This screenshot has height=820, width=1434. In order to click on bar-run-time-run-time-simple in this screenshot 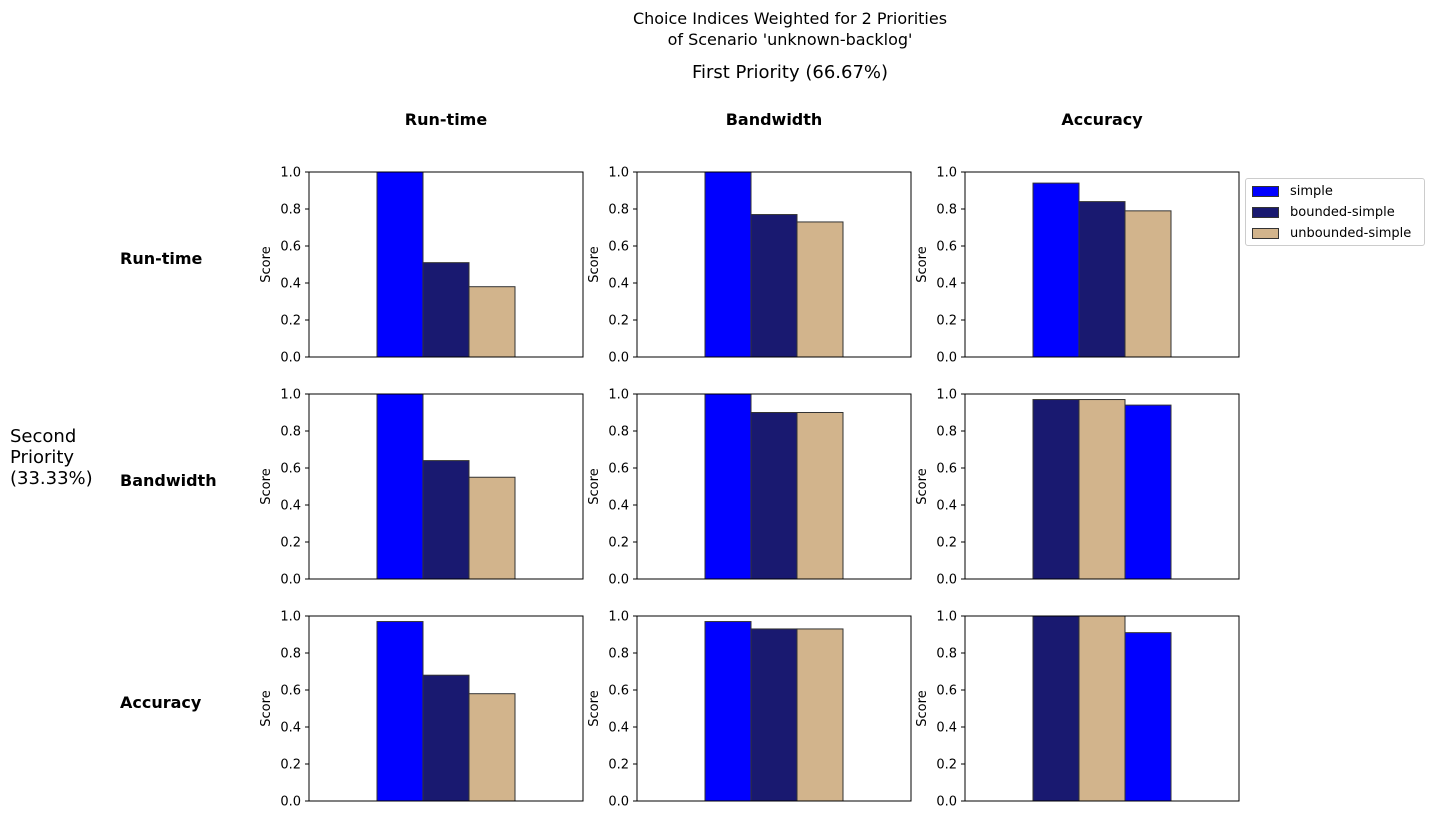, I will do `click(400, 264)`.